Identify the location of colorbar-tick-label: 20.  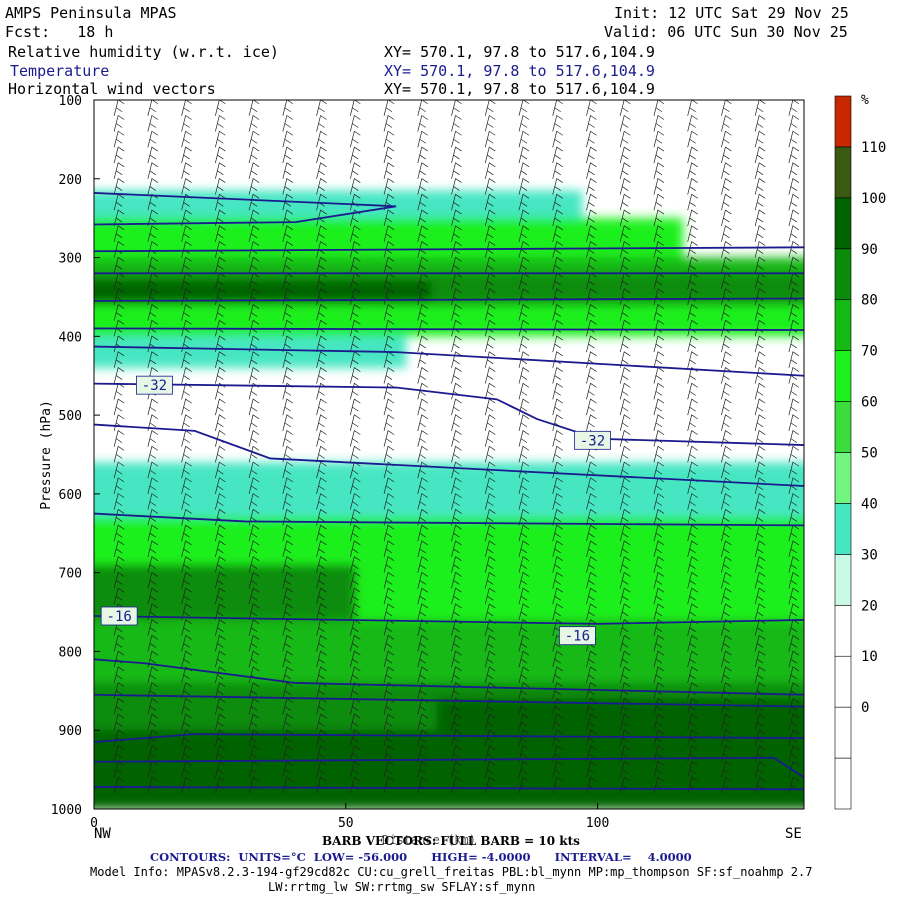
(869, 606).